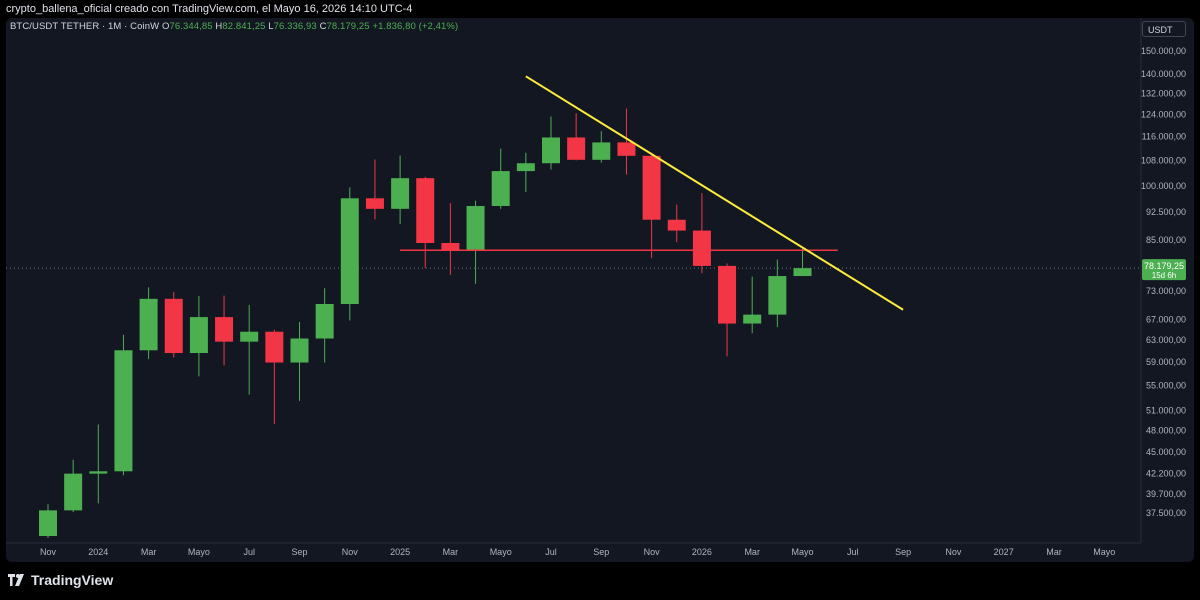  I want to click on trendline, so click(714, 193).